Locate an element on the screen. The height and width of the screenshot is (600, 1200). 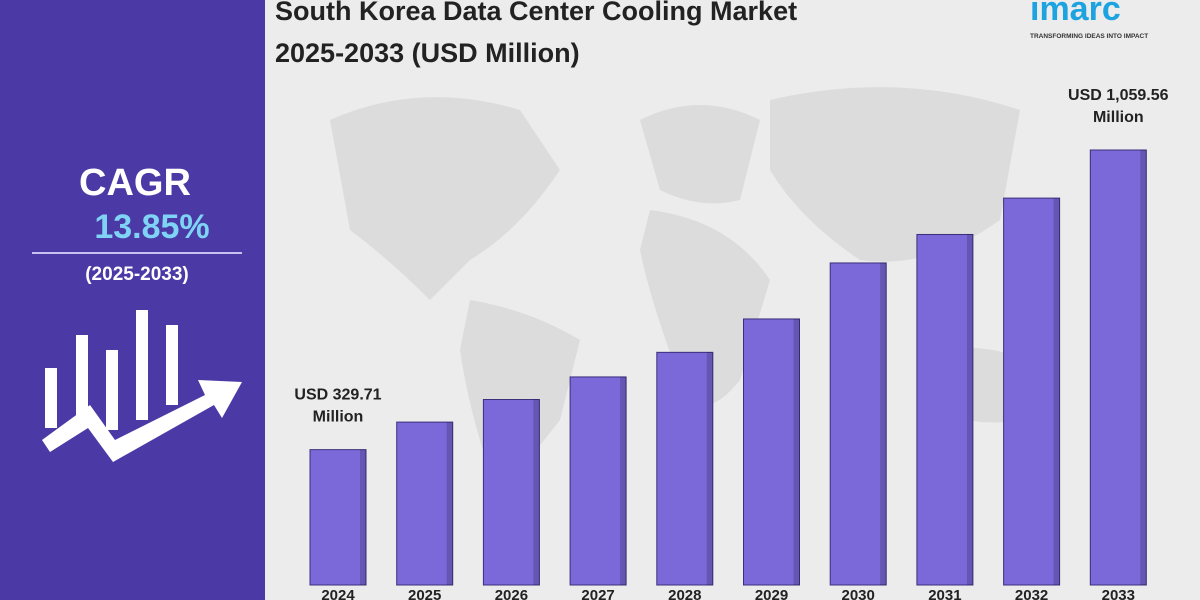
x-tick-label: 2031 is located at coordinates (944, 593).